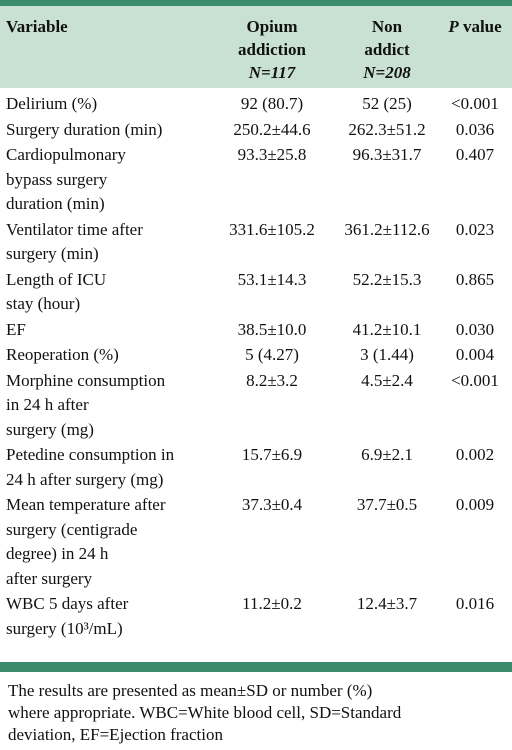 Image resolution: width=512 pixels, height=750 pixels. I want to click on opium-cell: 93.3±25.8, so click(272, 154).